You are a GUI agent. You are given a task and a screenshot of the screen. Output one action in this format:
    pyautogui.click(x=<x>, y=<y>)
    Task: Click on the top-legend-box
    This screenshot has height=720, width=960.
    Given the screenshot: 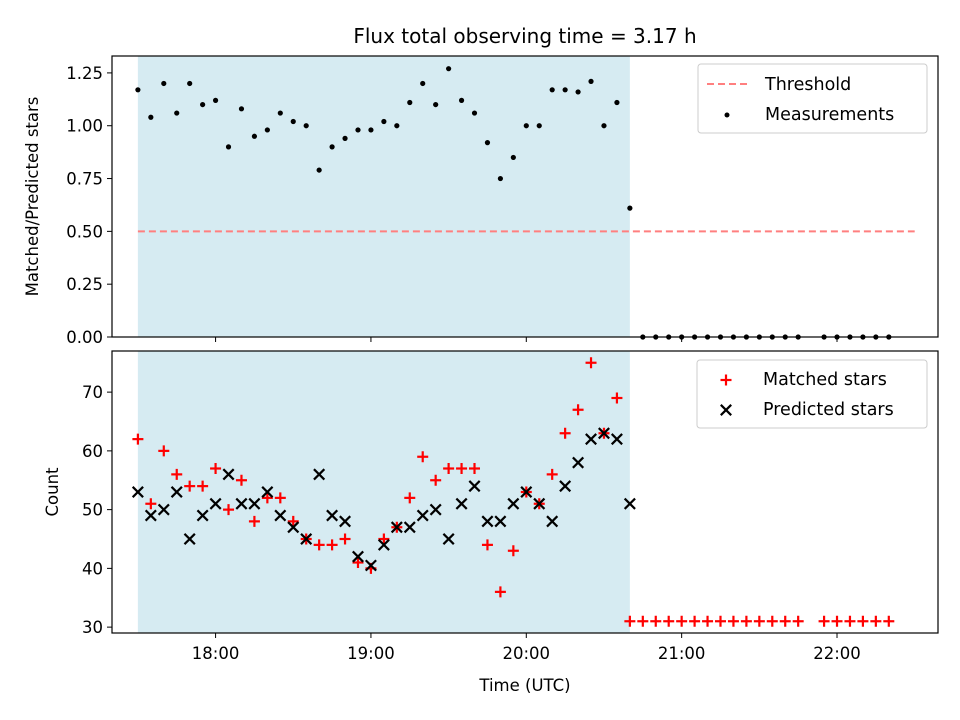 What is the action you would take?
    pyautogui.click(x=812, y=98)
    